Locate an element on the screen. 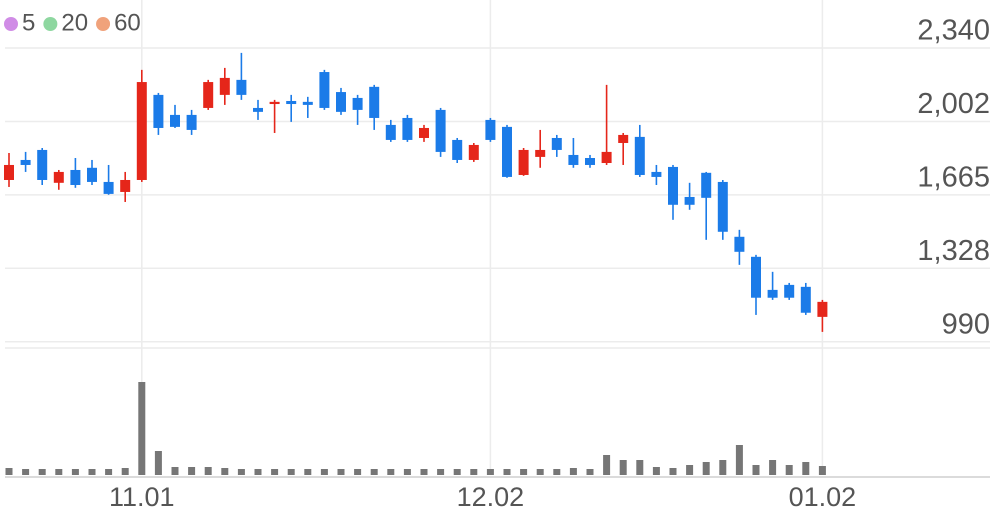 This screenshot has height=519, width=996. y-tick-label: 2,340 is located at coordinates (953, 31).